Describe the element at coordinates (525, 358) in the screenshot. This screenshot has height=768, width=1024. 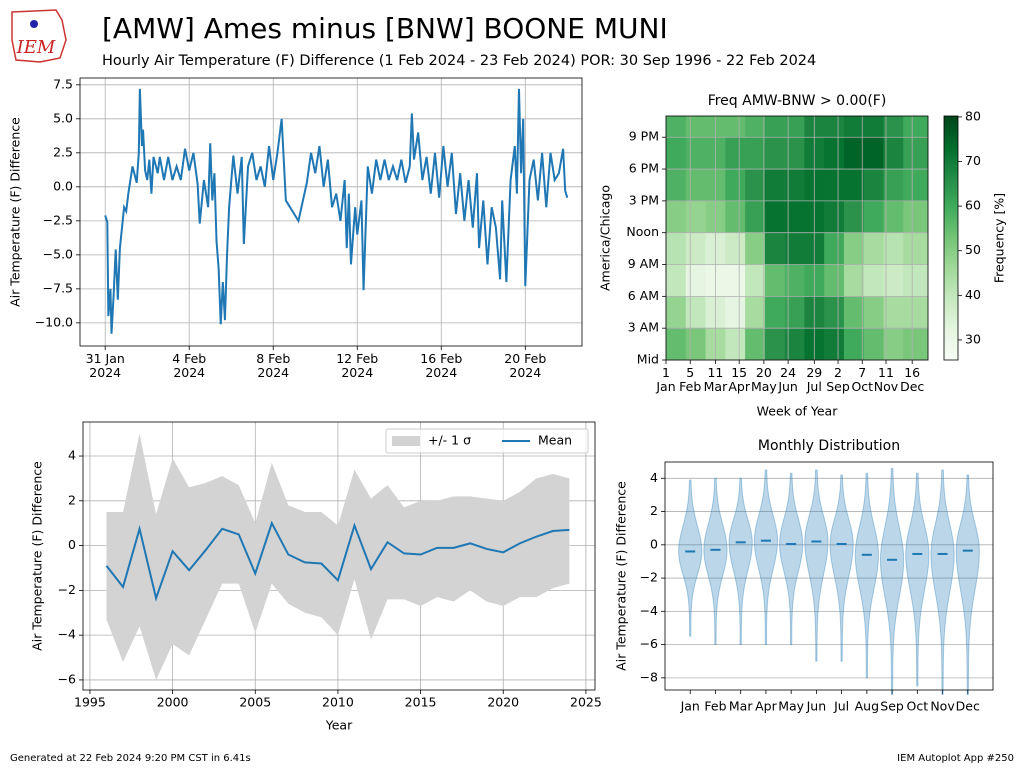
I see `x-tick-label-line: 20 Feb` at that location.